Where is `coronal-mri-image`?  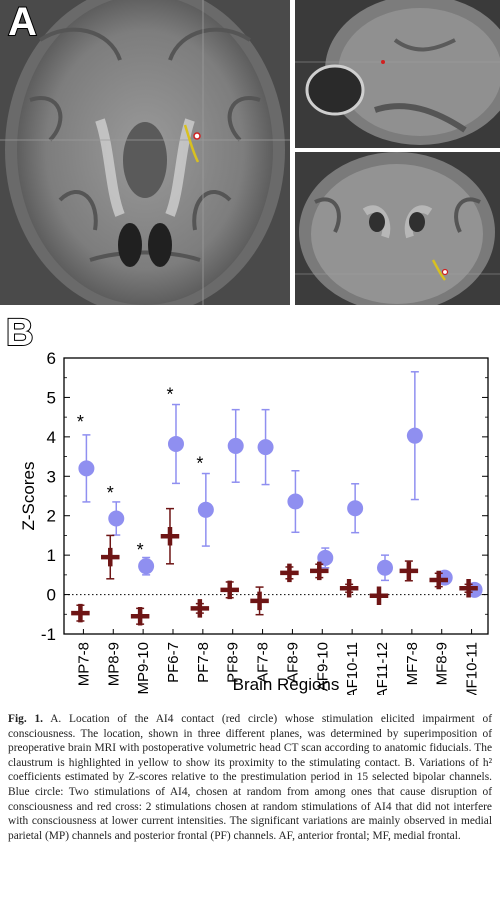 coronal-mri-image is located at coordinates (397, 228).